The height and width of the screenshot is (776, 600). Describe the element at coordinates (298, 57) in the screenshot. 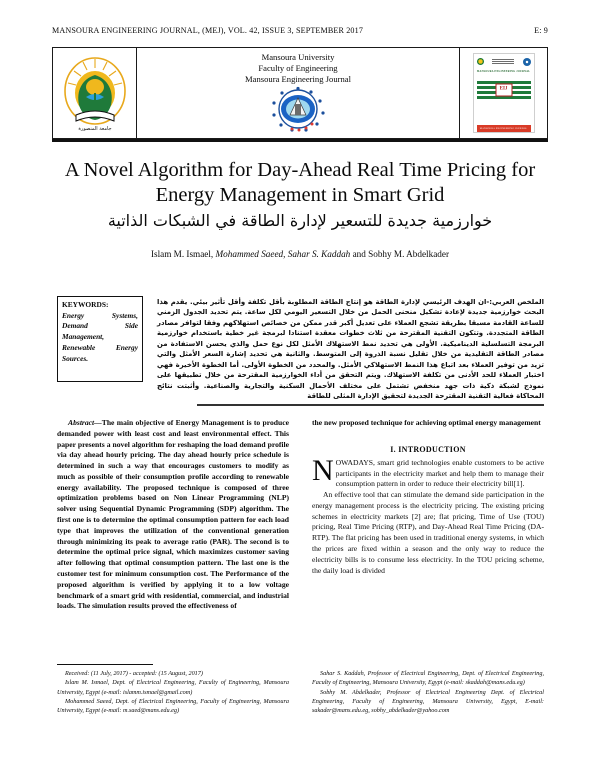

I see `masthead-line-university: Mansoura University` at that location.